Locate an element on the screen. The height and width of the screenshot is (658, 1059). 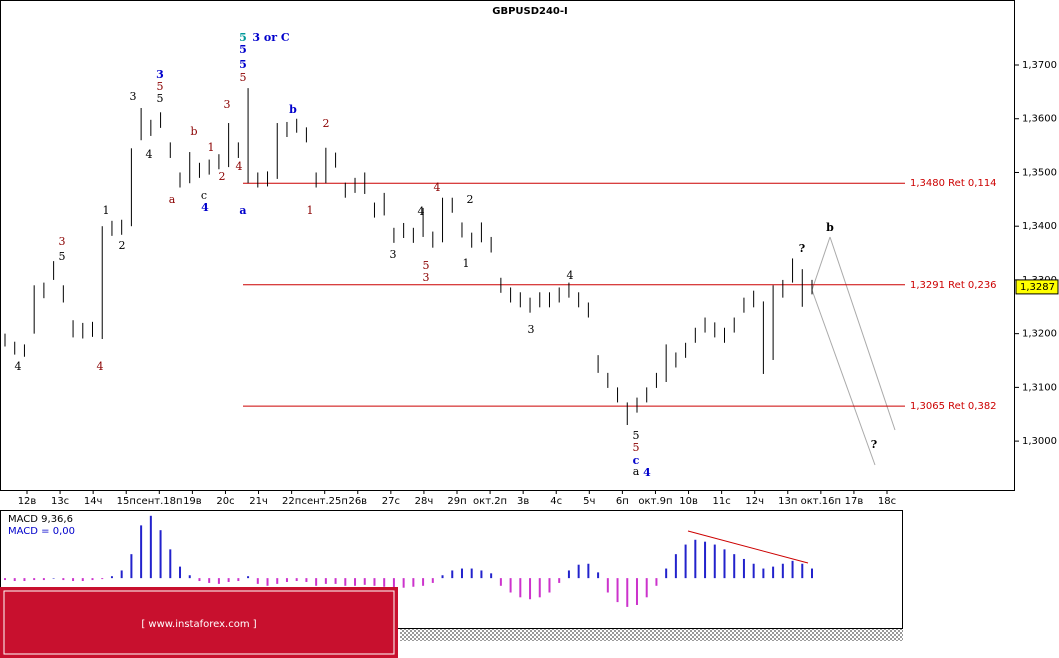
x-tick-label: 13с is located at coordinates (60, 501).